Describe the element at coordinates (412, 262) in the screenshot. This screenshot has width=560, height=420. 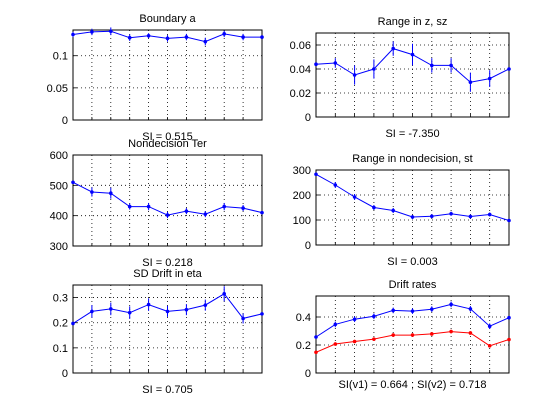
I see `si-label: SI = 0.003` at that location.